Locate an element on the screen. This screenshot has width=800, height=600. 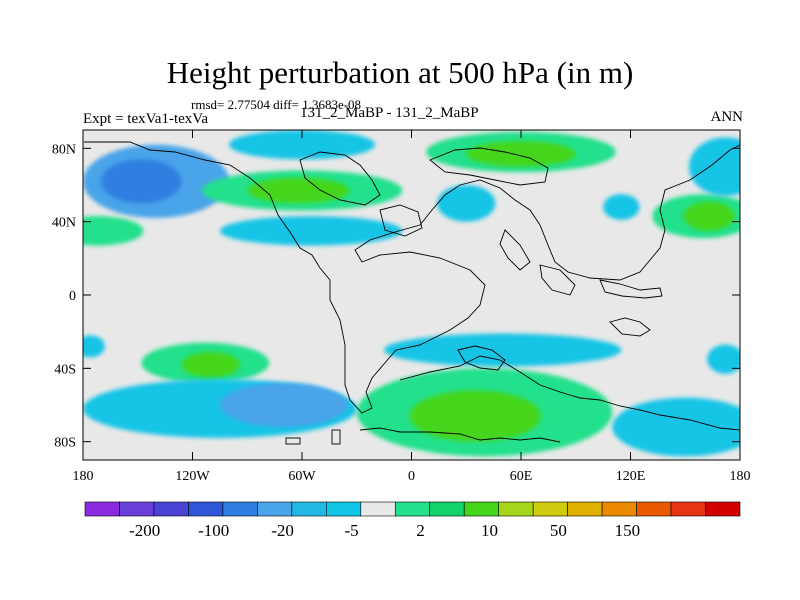
x-tick-label: 60E is located at coordinates (521, 476).